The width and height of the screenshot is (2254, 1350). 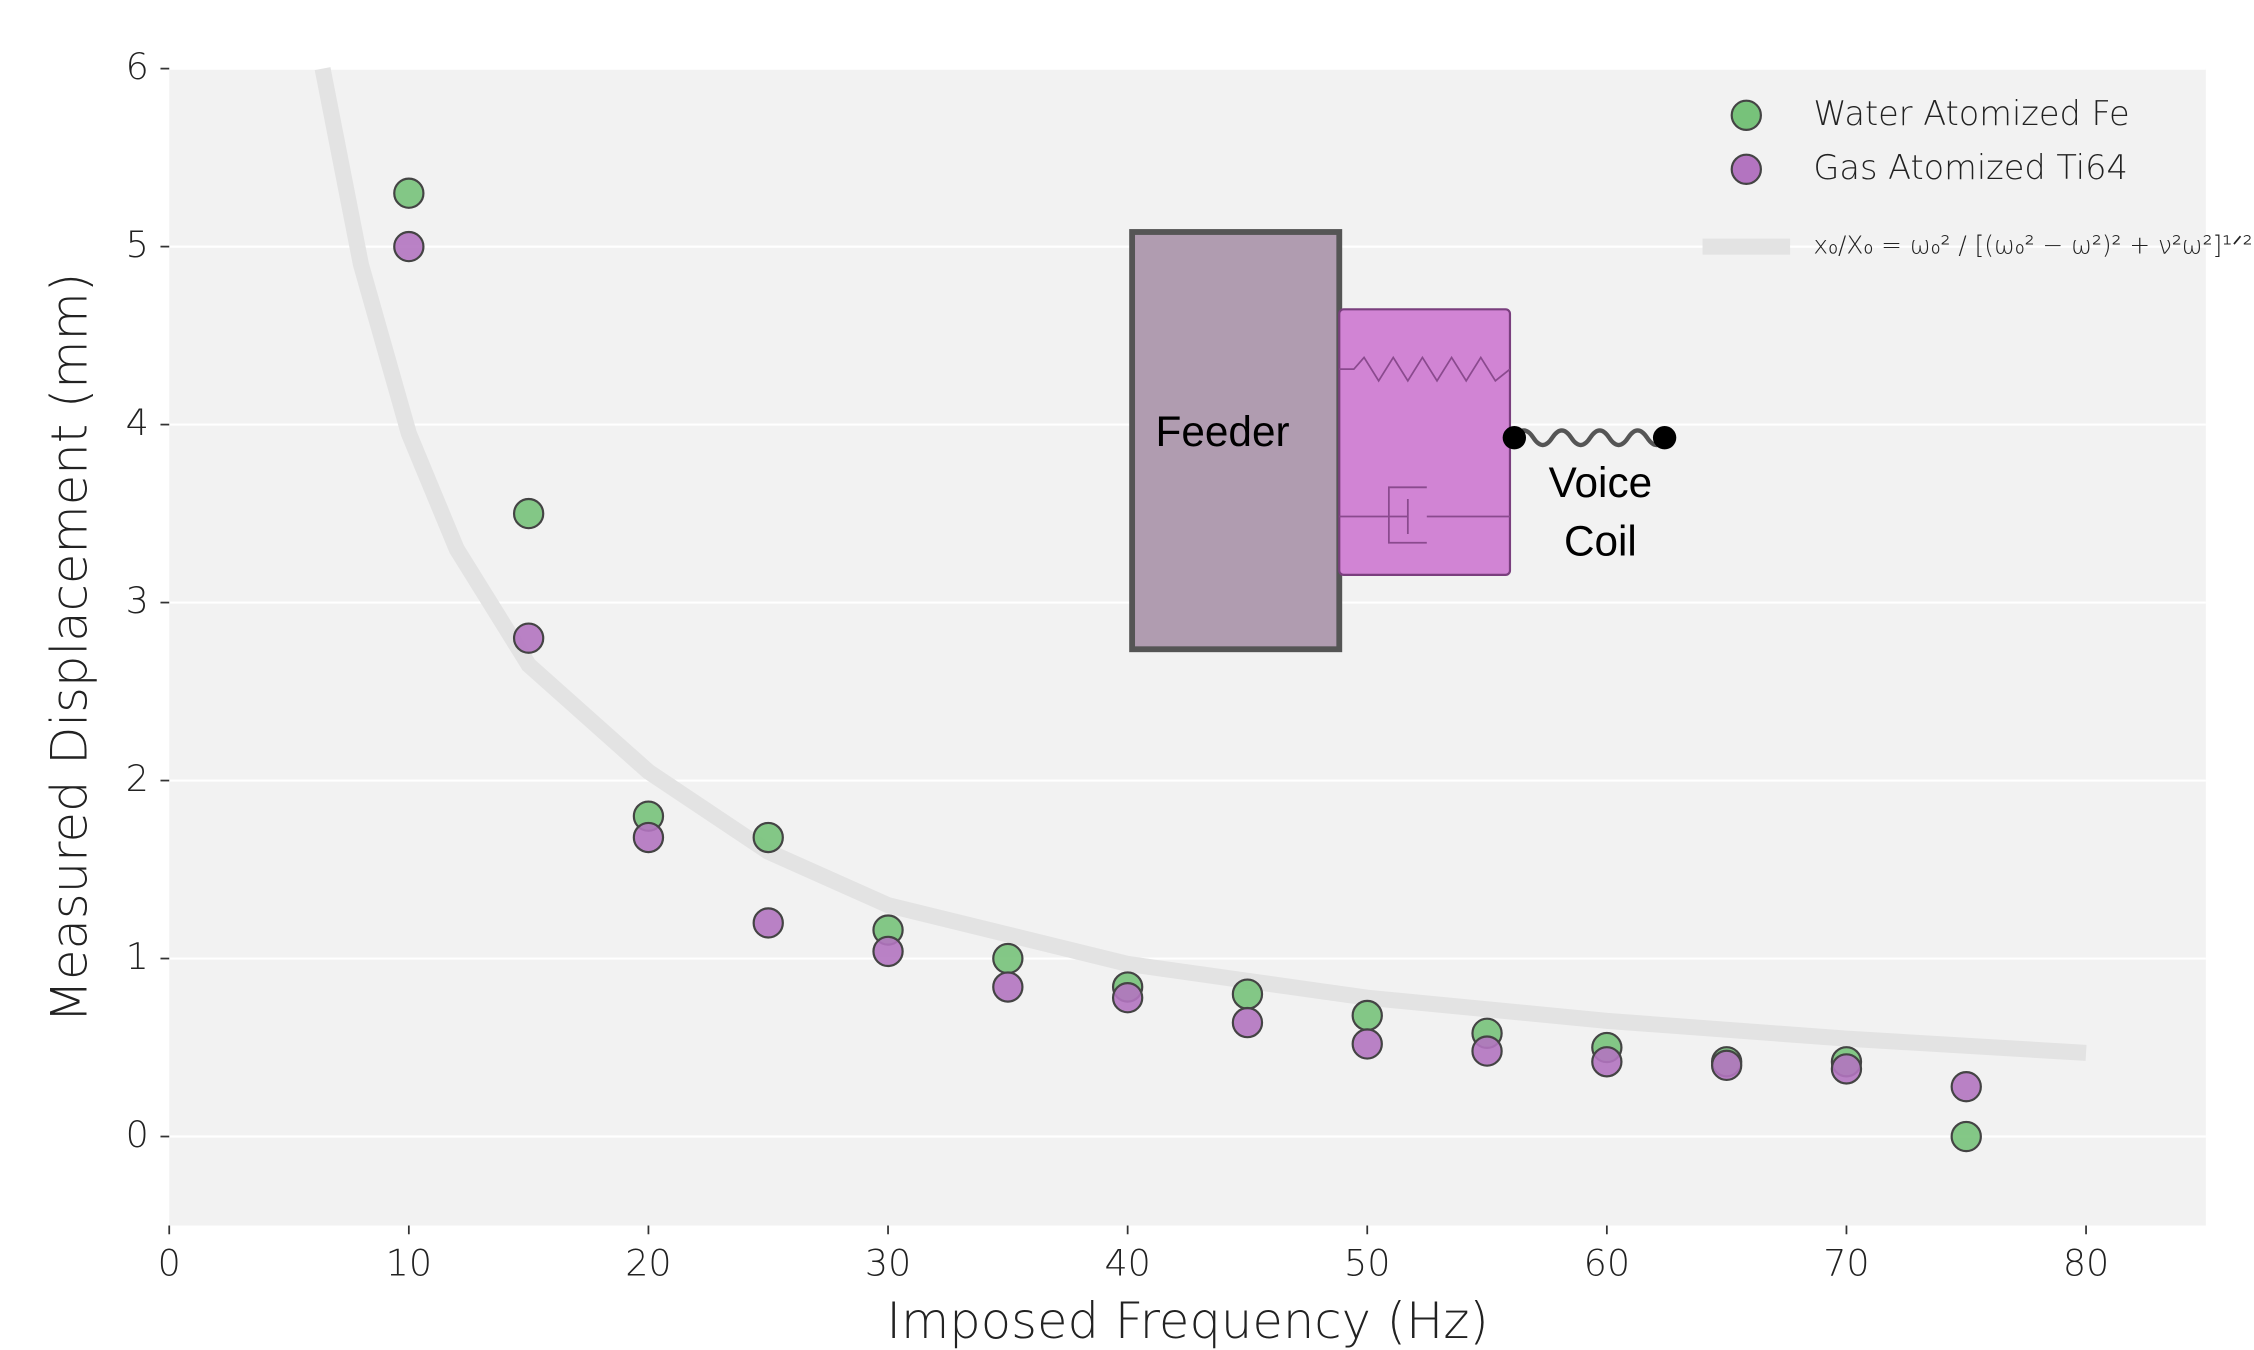 What do you see at coordinates (69, 648) in the screenshot?
I see `y-axis-label: Measured Displacement (mm)` at bounding box center [69, 648].